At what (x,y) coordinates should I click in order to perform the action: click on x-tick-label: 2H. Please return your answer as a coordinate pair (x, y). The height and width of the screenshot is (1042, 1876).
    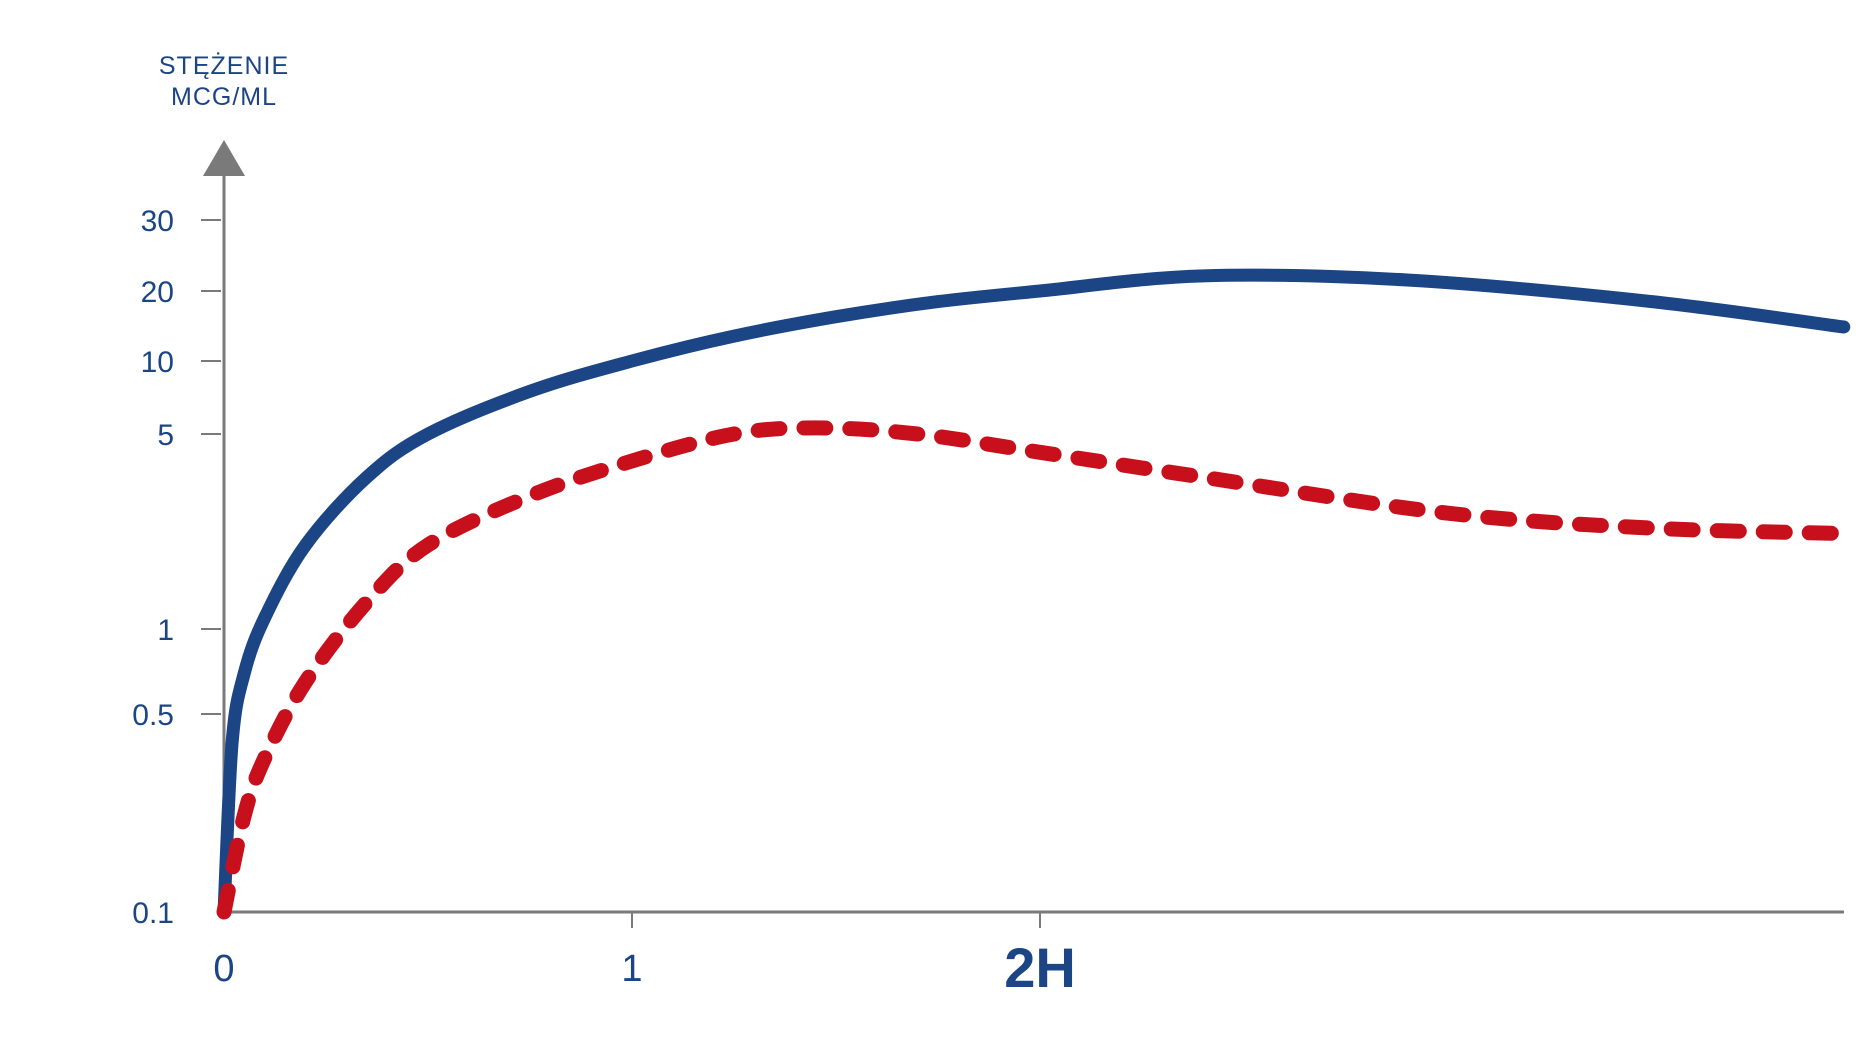
    Looking at the image, I should click on (1040, 967).